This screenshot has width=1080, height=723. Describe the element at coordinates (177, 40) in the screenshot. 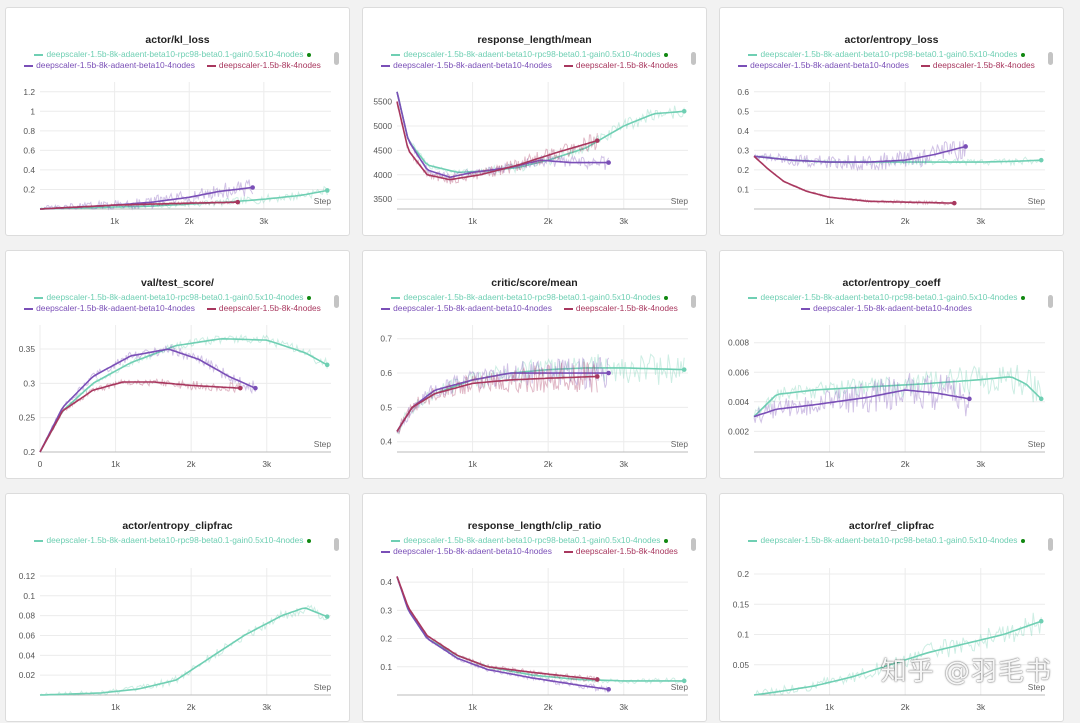

I see `chart-title: actor/kl_loss` at that location.